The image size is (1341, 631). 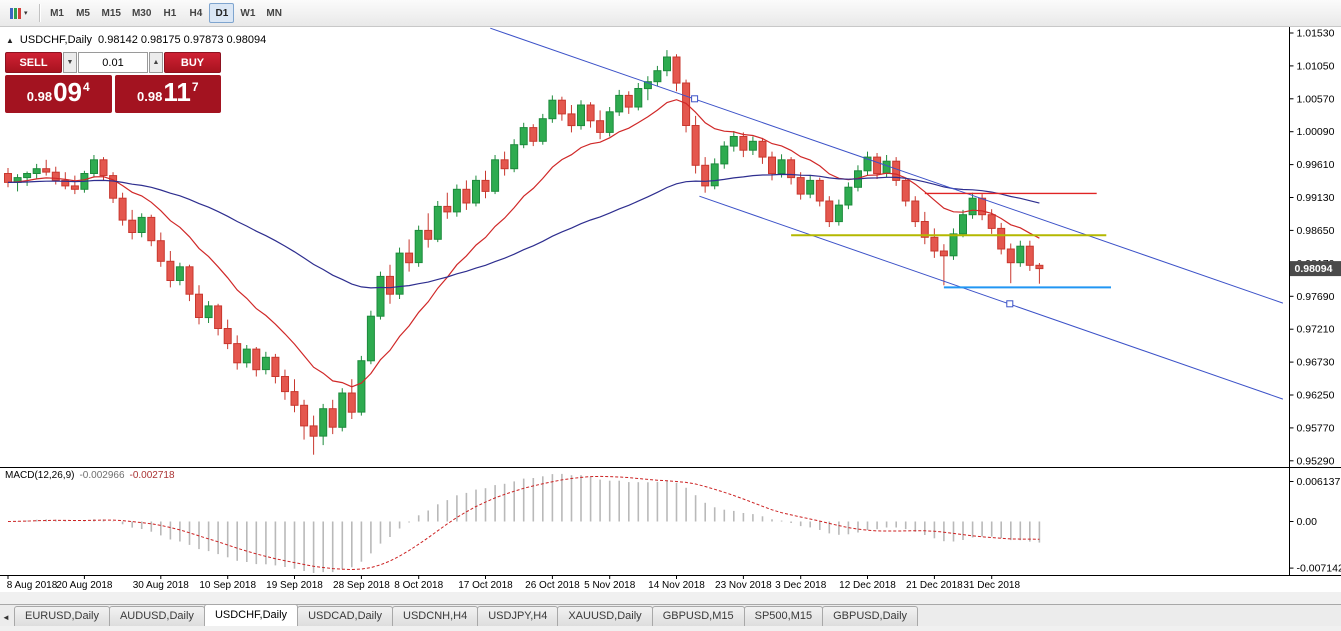 What do you see at coordinates (152, 475) in the screenshot?
I see `macd-signal-value: -0.002718` at bounding box center [152, 475].